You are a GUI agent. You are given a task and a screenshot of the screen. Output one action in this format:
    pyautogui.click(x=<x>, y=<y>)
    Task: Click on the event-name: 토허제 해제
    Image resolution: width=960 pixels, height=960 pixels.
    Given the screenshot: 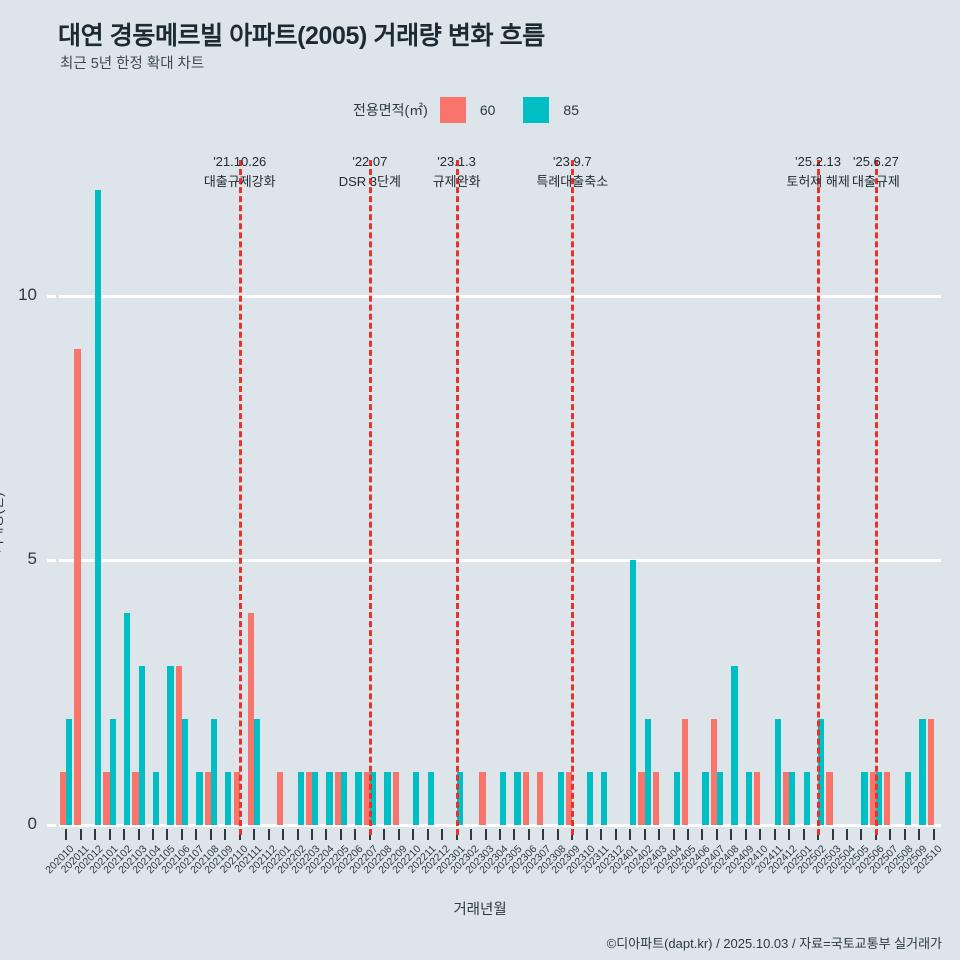 What is the action you would take?
    pyautogui.click(x=818, y=182)
    